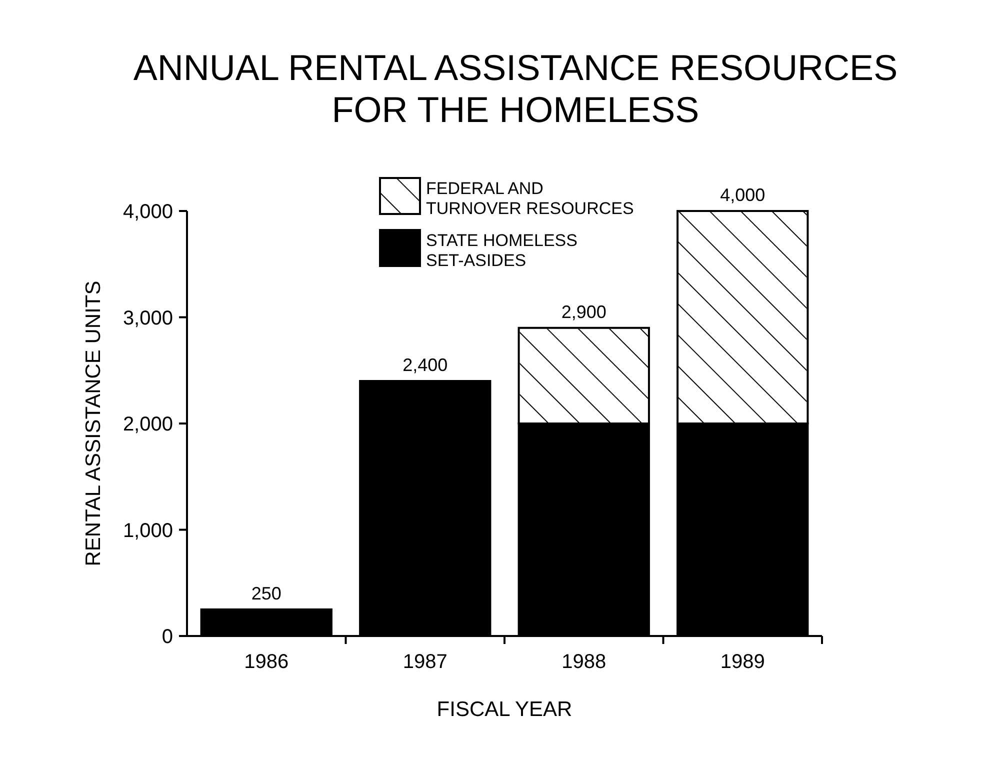 The height and width of the screenshot is (767, 981). I want to click on chart-title: ANNUAL RENTAL ASSISTANCE RESOURCES FOR THE HOMELESS, so click(515, 88).